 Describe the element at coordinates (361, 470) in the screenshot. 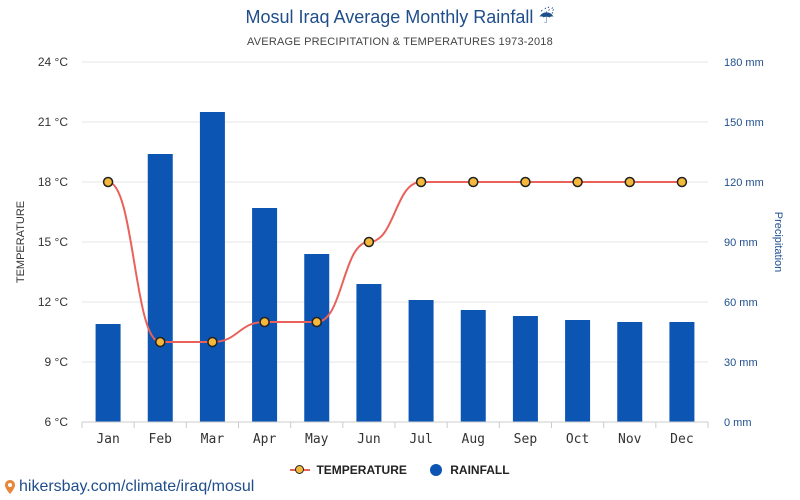

I see `legend-label-temperature: TEMPERATURE` at that location.